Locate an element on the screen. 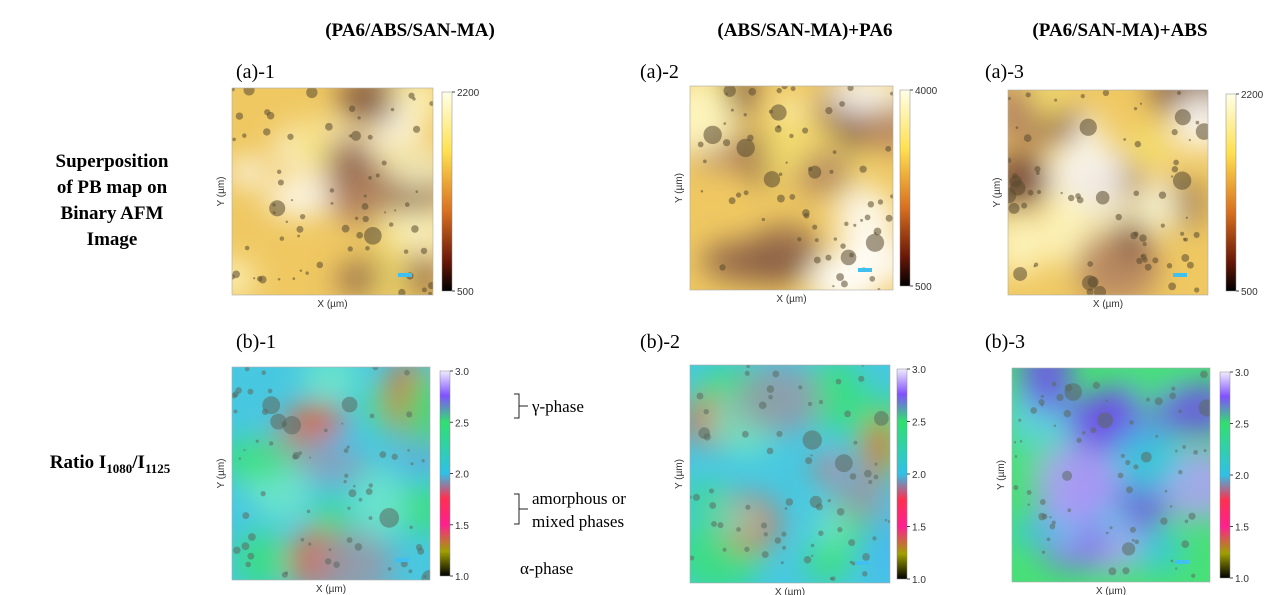 The width and height of the screenshot is (1269, 595). x-axis-label: X (µm) is located at coordinates (1111, 590).